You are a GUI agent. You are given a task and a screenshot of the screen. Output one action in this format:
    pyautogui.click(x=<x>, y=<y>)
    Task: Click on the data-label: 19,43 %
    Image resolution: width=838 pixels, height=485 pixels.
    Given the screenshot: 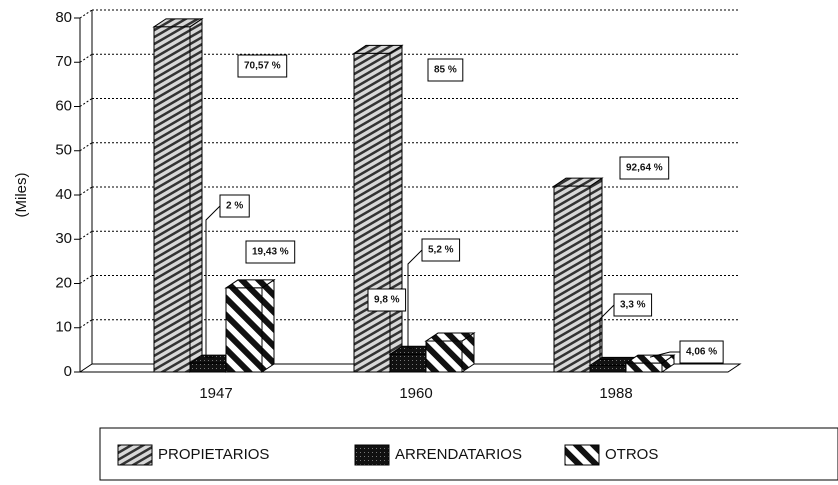 What is the action you would take?
    pyautogui.click(x=270, y=252)
    